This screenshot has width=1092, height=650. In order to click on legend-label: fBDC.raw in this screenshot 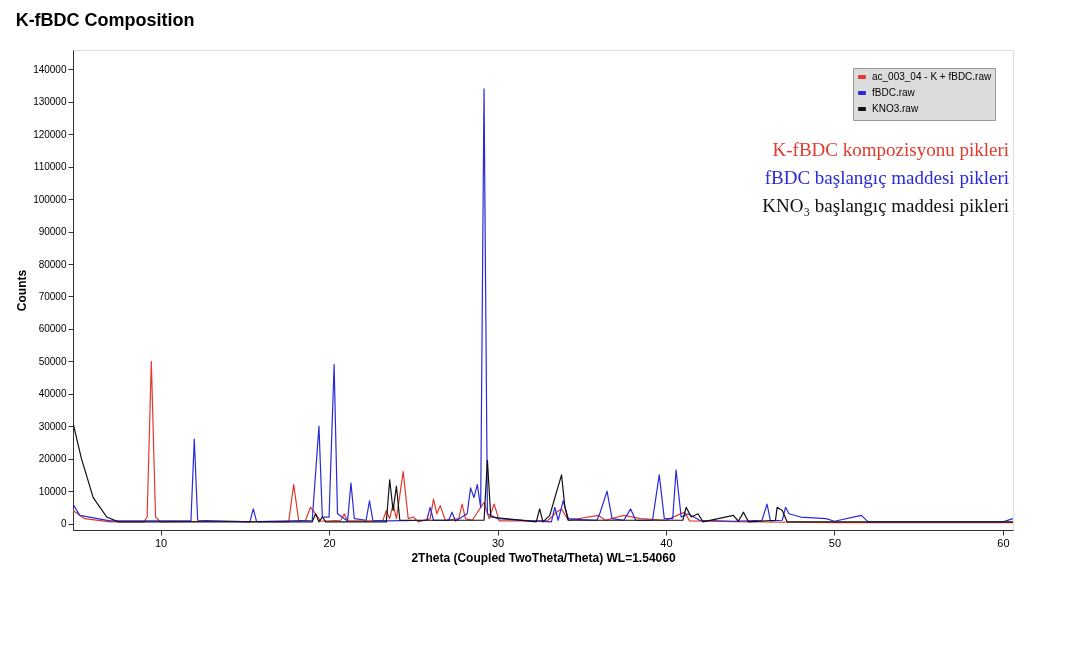, I will do `click(894, 92)`.